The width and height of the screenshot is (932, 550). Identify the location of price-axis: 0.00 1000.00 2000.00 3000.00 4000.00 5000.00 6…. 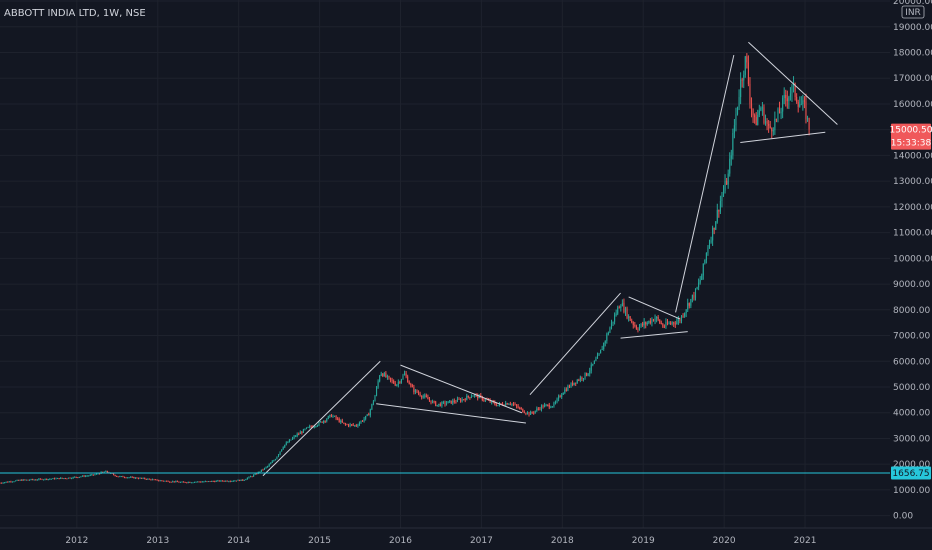
(911, 275).